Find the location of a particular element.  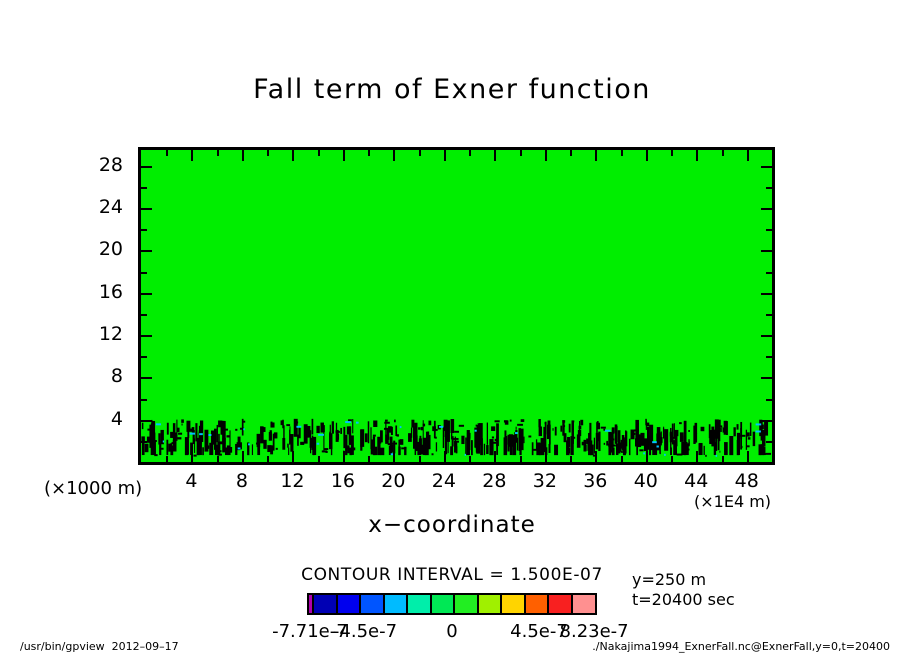

z-axis-unit-label: (×1000 m) is located at coordinates (93, 488).